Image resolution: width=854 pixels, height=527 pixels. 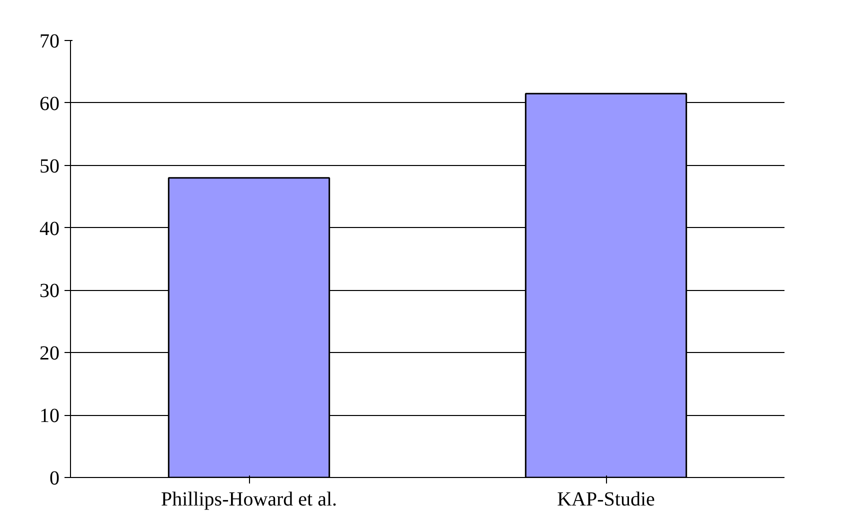 I want to click on y-tick-label: 10, so click(x=50, y=416).